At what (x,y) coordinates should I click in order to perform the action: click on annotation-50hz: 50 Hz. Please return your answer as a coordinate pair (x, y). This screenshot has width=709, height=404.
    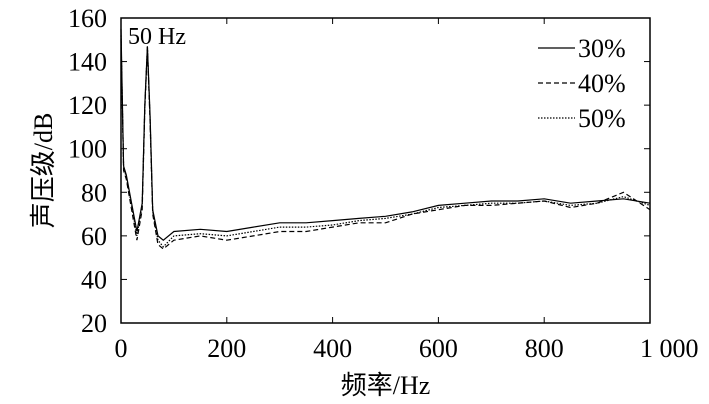
    Looking at the image, I should click on (157, 37).